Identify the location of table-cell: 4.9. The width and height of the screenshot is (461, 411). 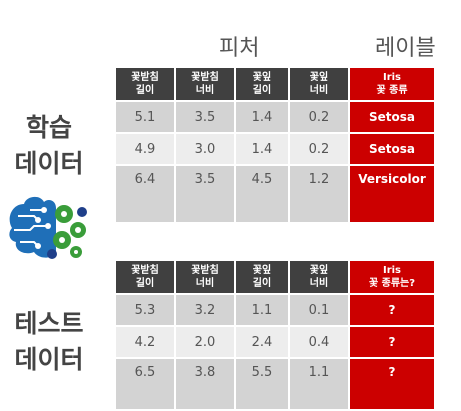
(145, 149).